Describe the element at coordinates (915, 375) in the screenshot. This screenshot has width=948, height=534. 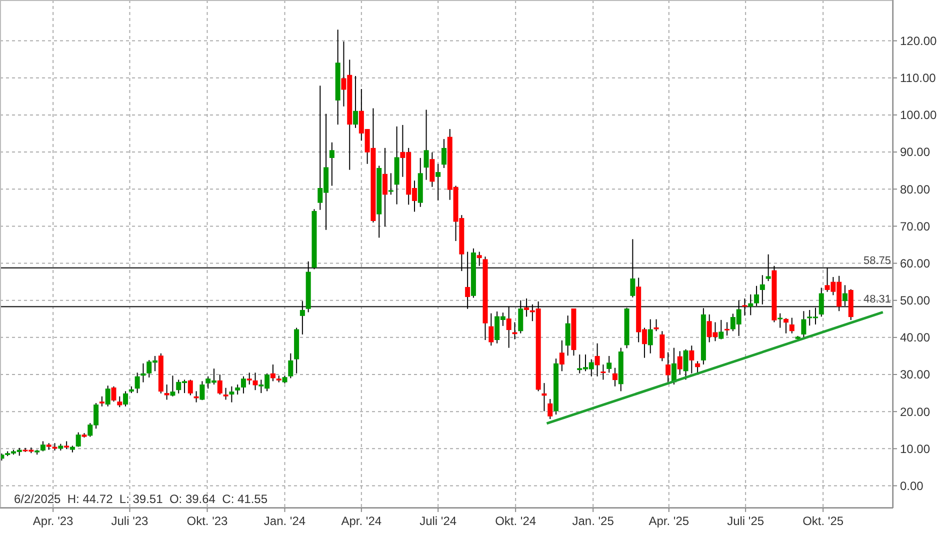
I see `y-tick-label: 30.00` at that location.